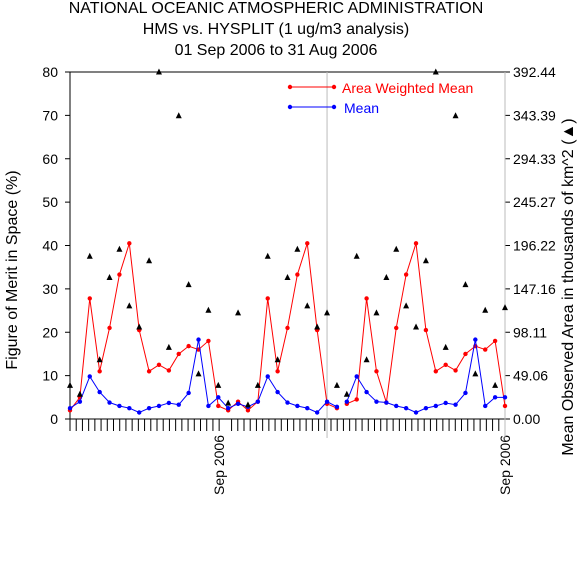 The image size is (580, 578). What do you see at coordinates (276, 50) in the screenshot?
I see `chart-title-line-3: 01 Sep 2006 to 31 Aug 2006` at bounding box center [276, 50].